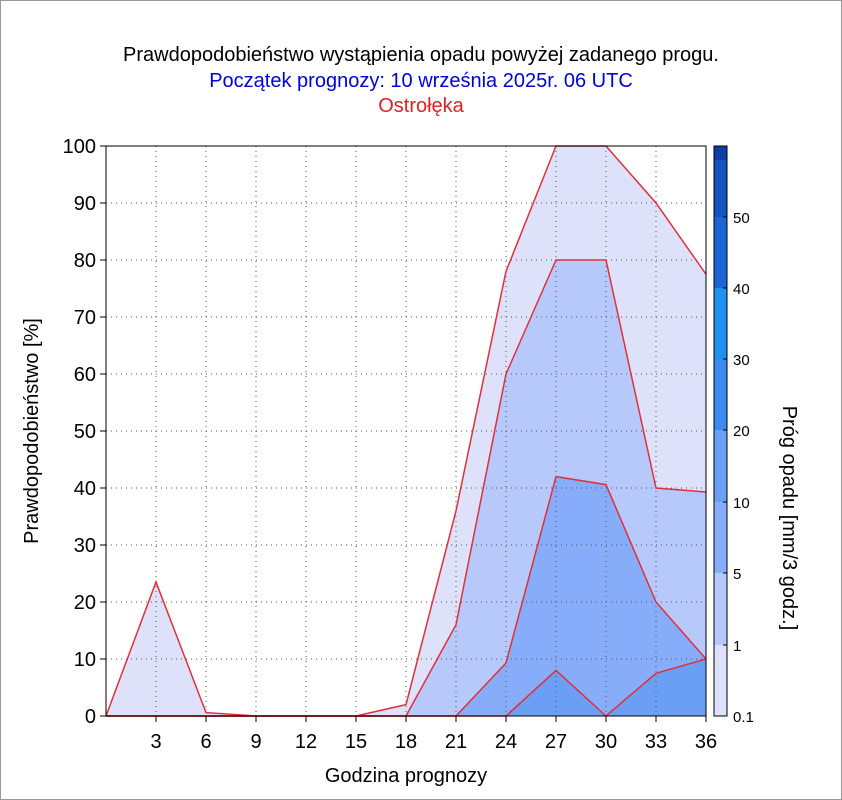 This screenshot has width=842, height=800. Describe the element at coordinates (556, 742) in the screenshot. I see `x-tick-label: 27` at that location.